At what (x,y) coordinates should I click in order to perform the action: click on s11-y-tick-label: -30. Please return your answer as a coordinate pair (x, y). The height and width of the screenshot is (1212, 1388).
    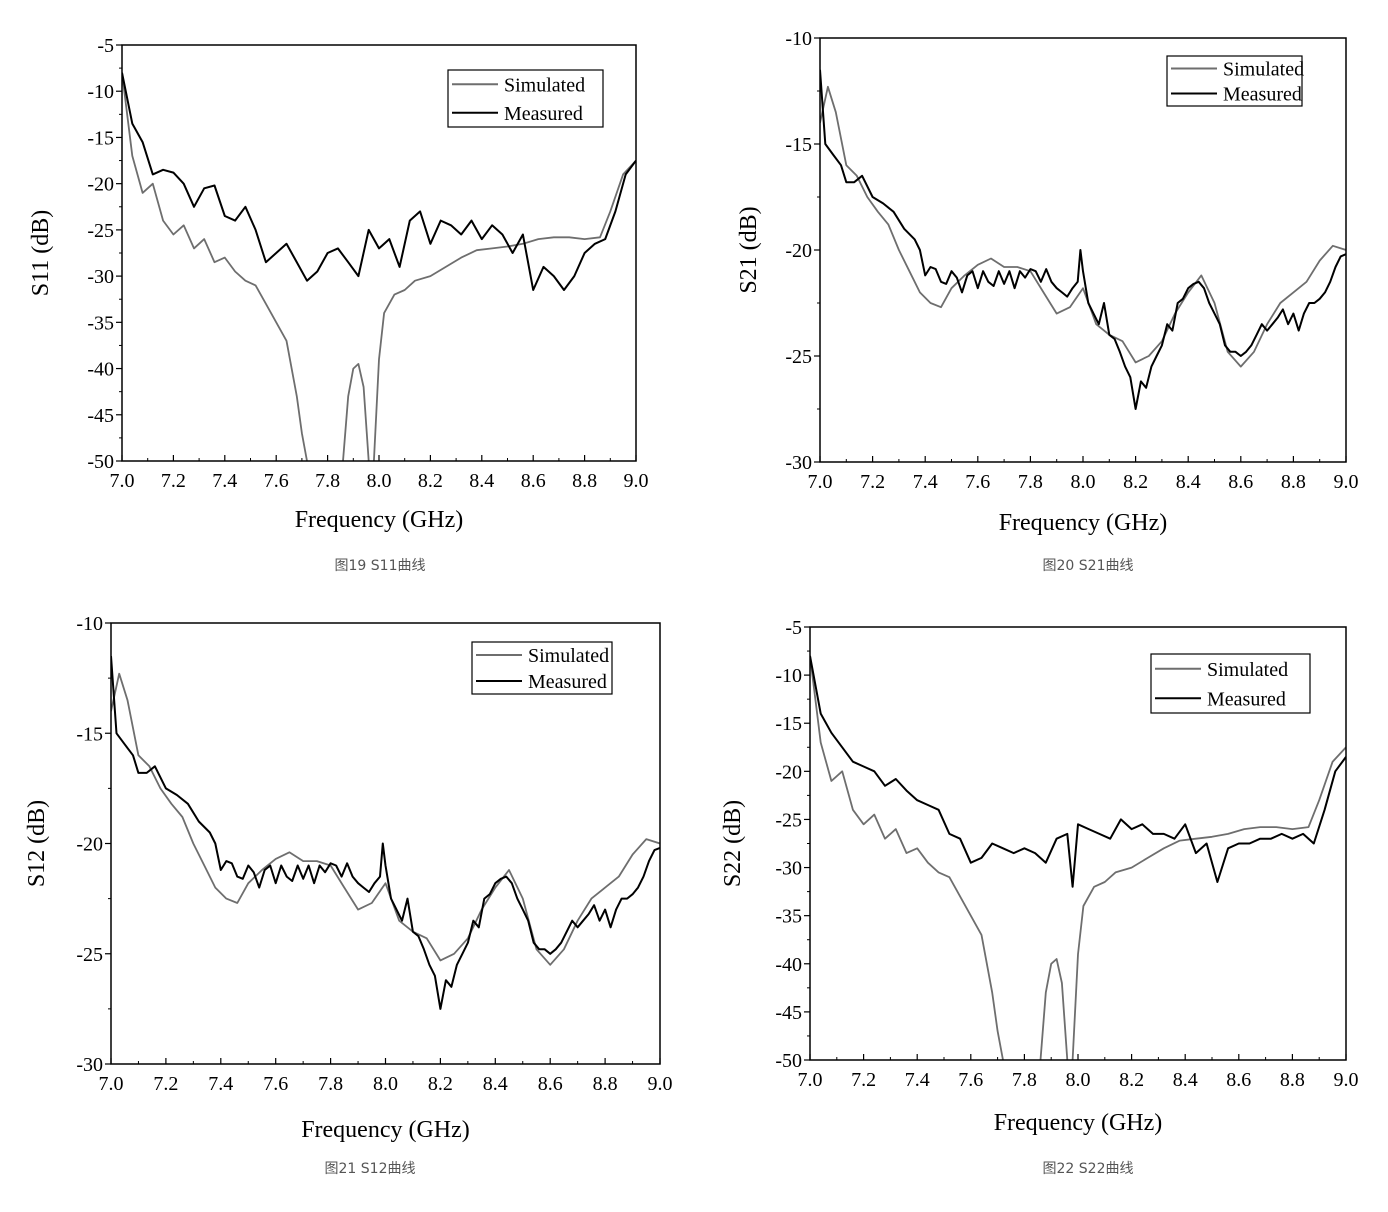
    Looking at the image, I should click on (100, 277).